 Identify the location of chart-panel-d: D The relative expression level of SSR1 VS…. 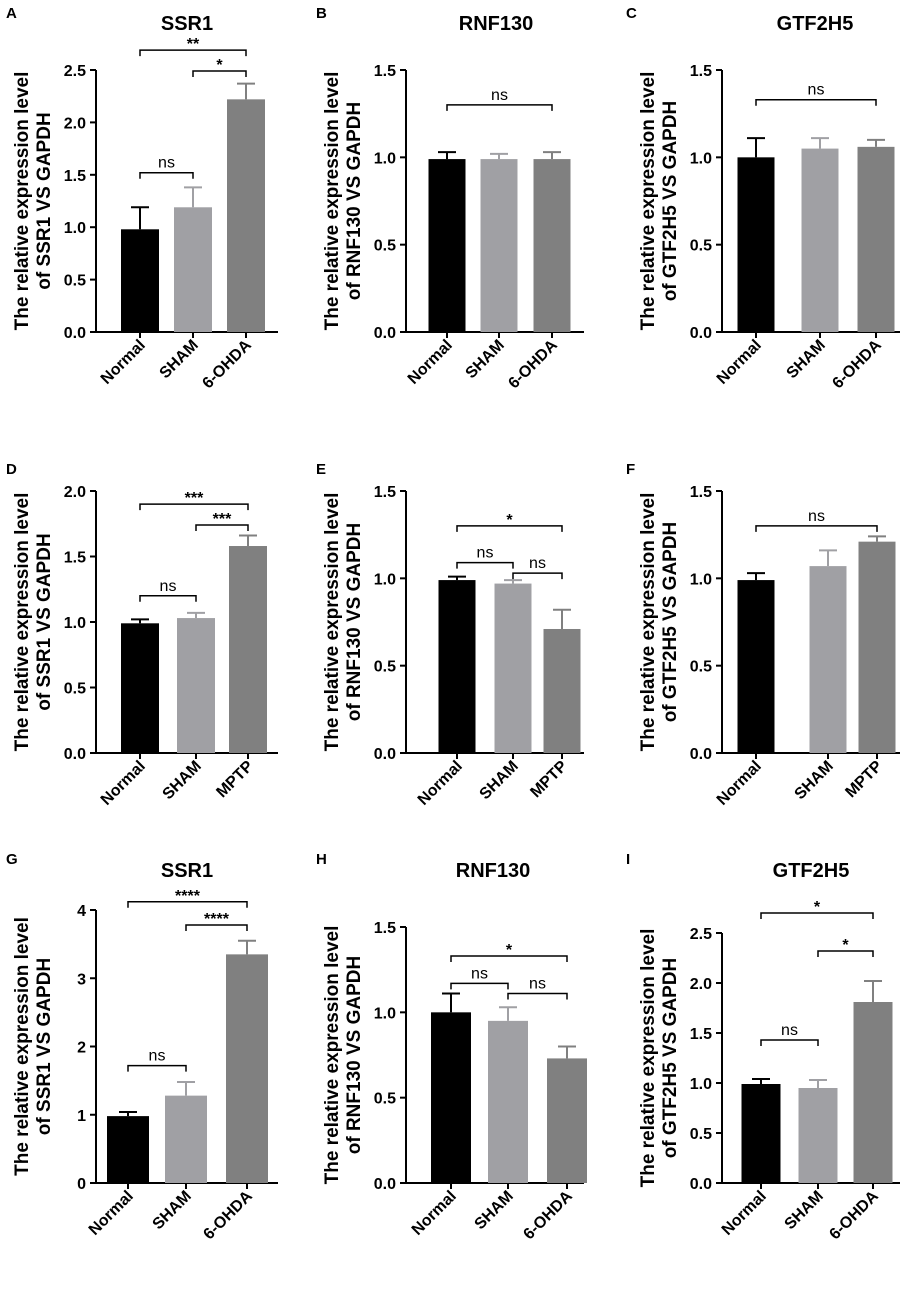
(142, 635).